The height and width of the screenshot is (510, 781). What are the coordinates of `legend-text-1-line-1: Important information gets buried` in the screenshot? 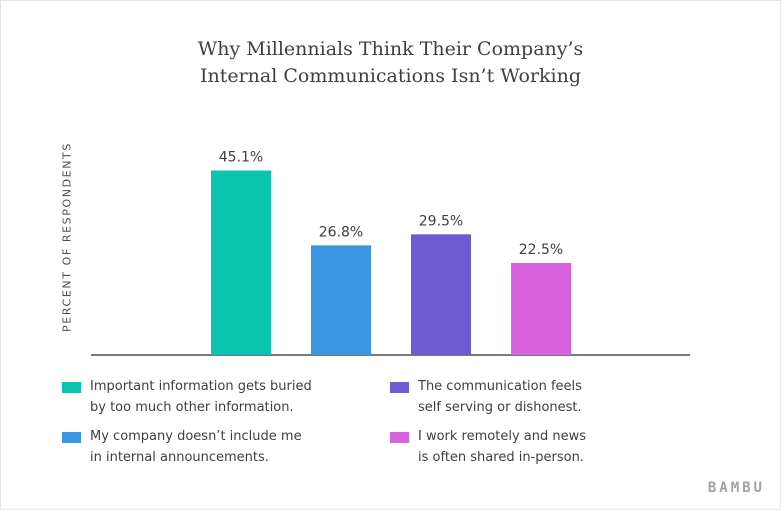 It's located at (201, 386).